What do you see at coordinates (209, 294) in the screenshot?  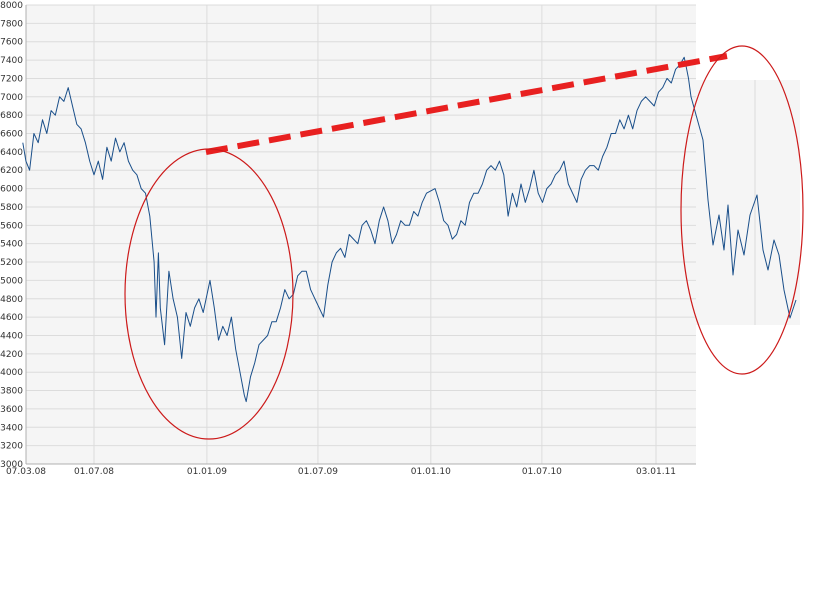 I see `highlight-circle-2009-low` at bounding box center [209, 294].